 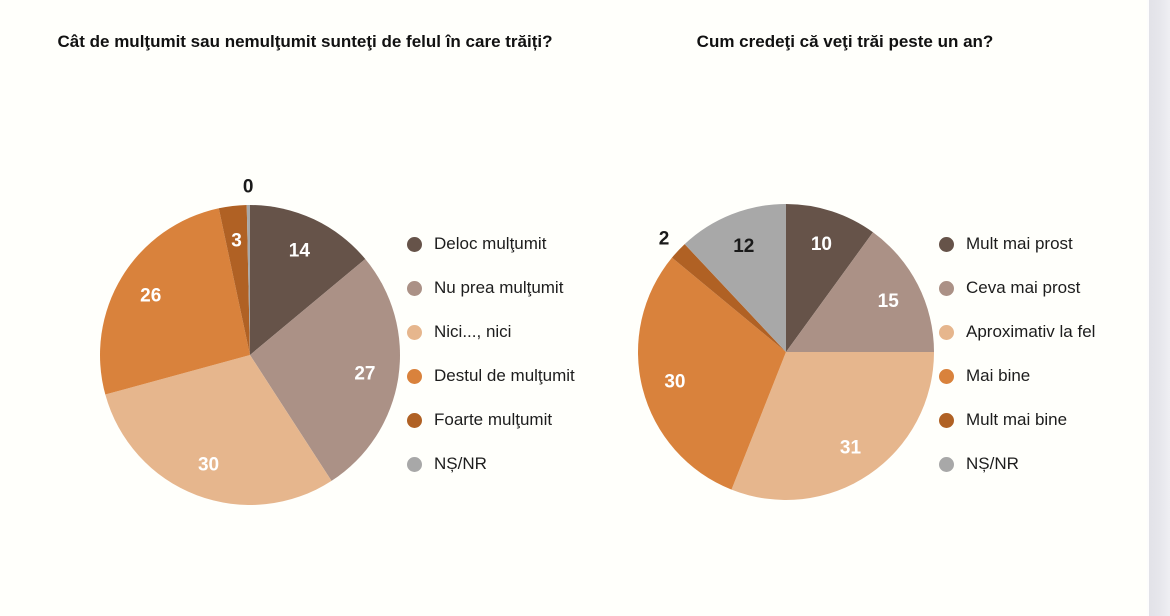 I want to click on legend-item: Destul de mulţumit, so click(x=491, y=376).